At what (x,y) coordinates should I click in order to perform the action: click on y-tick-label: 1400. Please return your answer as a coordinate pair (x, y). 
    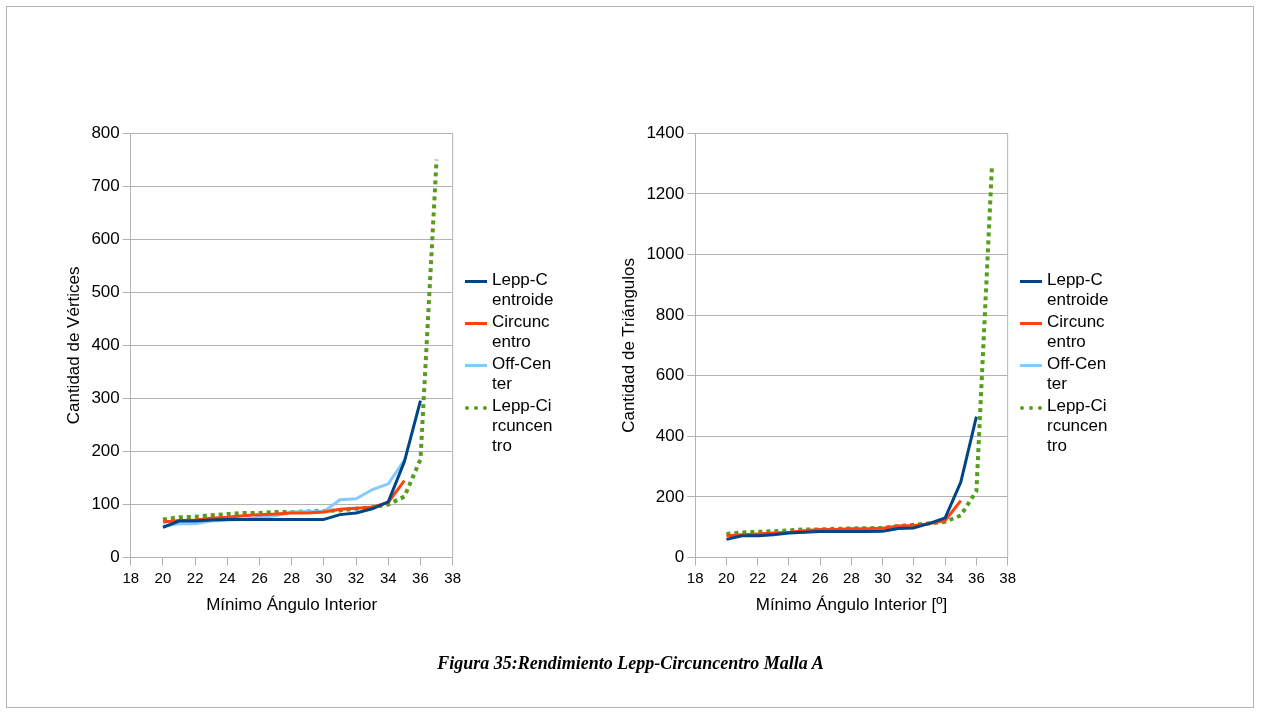
    Looking at the image, I should click on (665, 132).